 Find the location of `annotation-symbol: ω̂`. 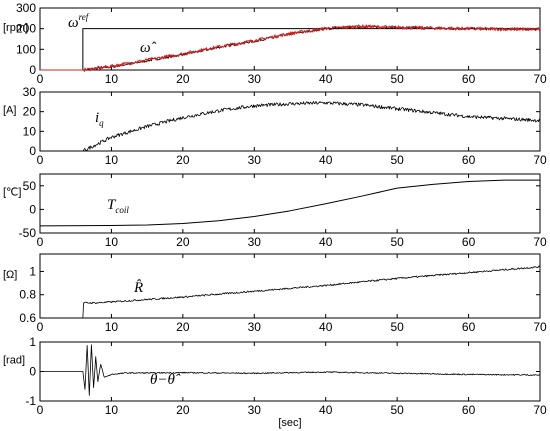

annotation-symbol: ω̂ is located at coordinates (148, 48).